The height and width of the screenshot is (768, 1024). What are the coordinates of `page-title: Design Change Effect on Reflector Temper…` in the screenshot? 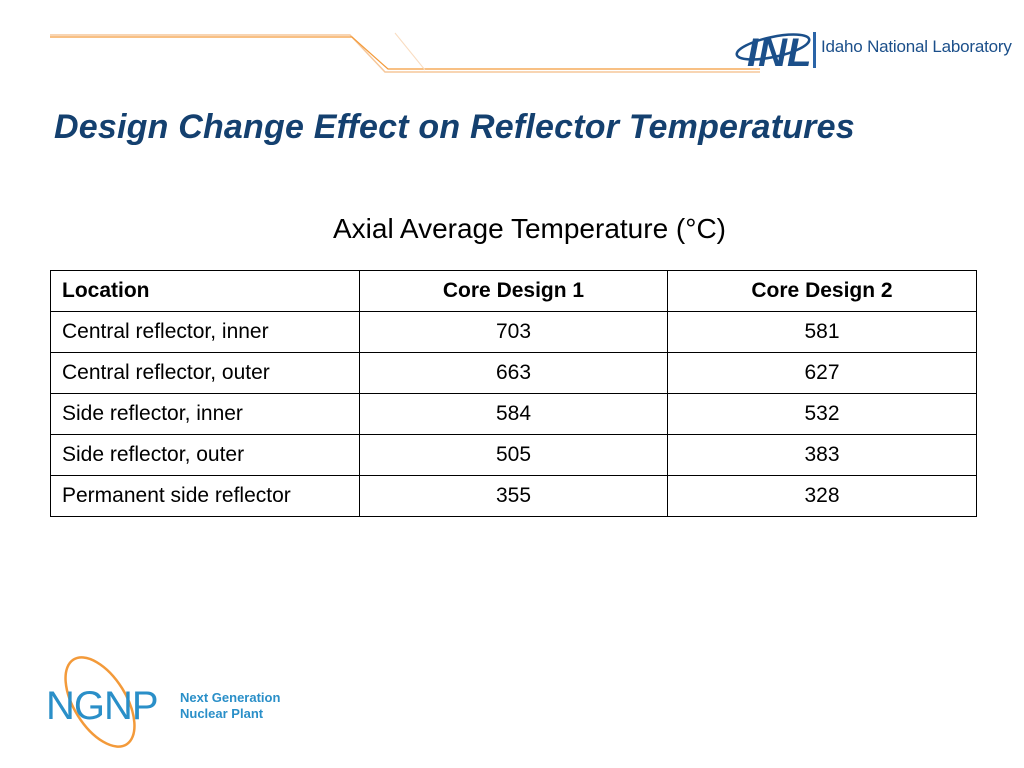 It's located at (454, 127).